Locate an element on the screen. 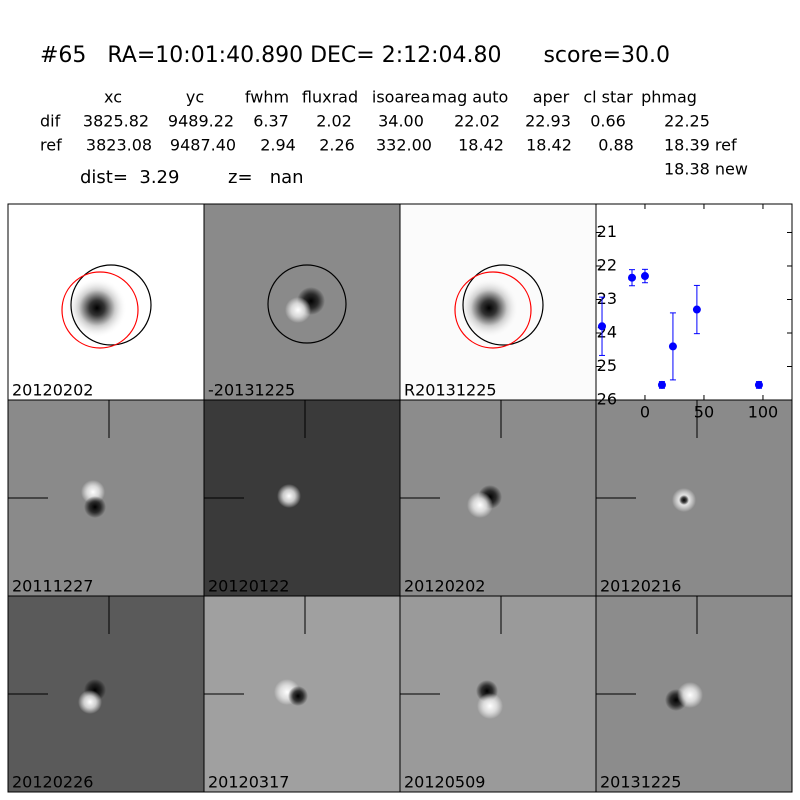  x-tick-label: 0 is located at coordinates (645, 412).